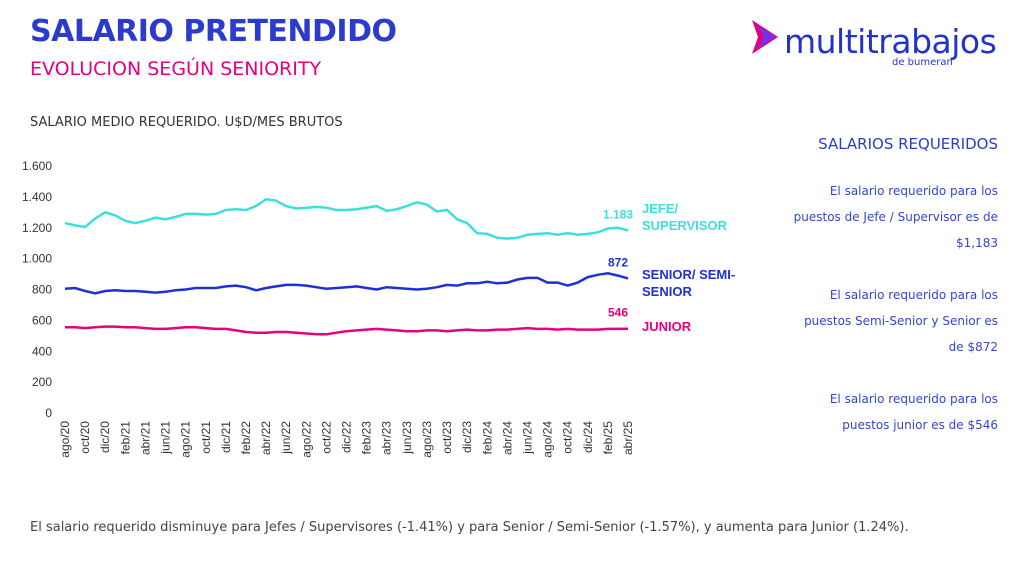  What do you see at coordinates (685, 217) in the screenshot?
I see `series-label: JEFE/ SUPERVISOR` at bounding box center [685, 217].